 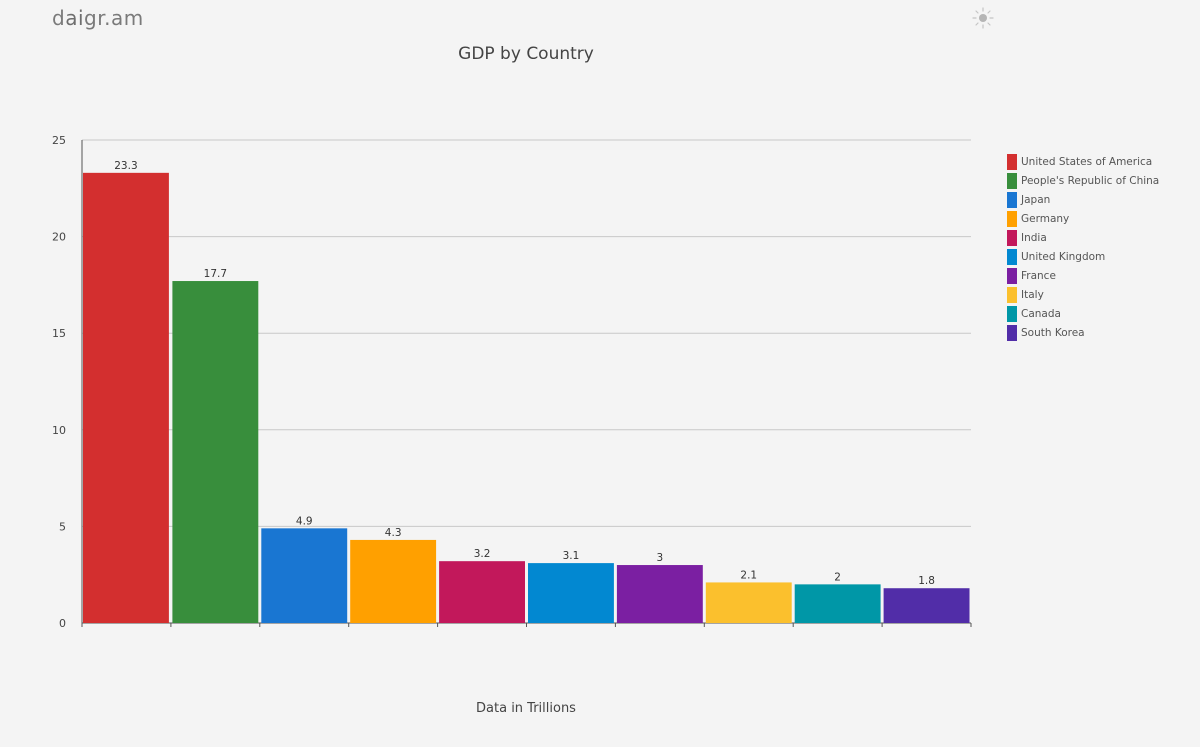 What do you see at coordinates (1036, 199) in the screenshot?
I see `legend-label: Japan` at bounding box center [1036, 199].